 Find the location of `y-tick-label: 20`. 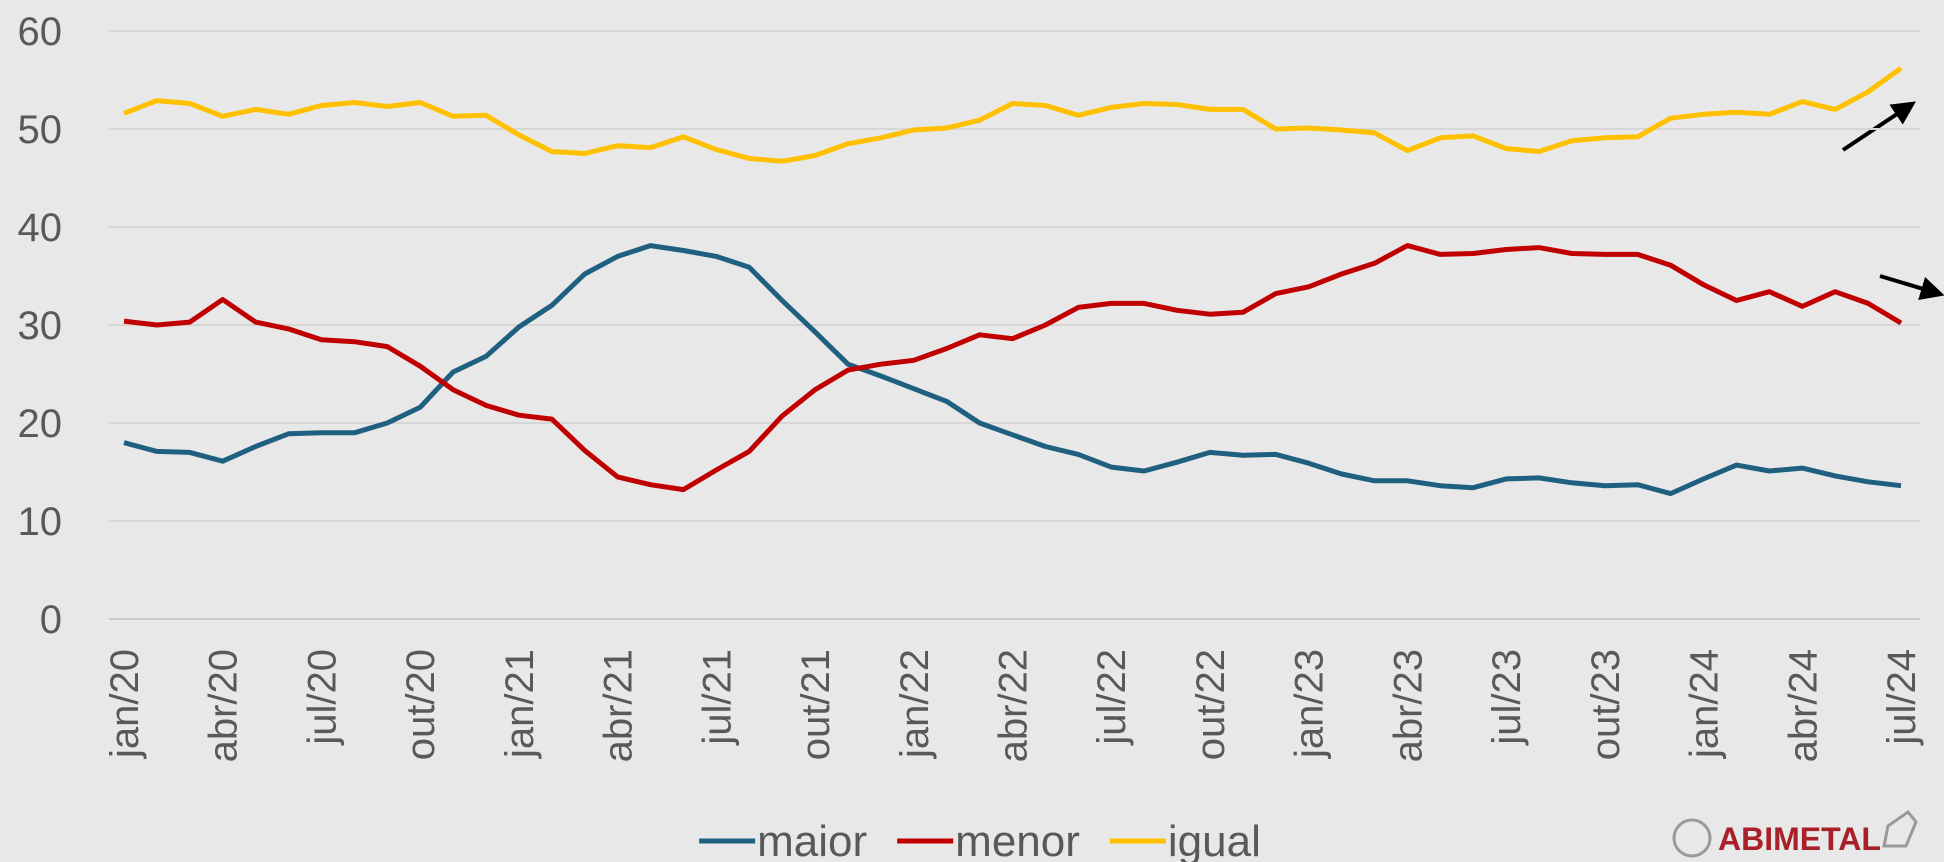

y-tick-label: 20 is located at coordinates (40, 424).